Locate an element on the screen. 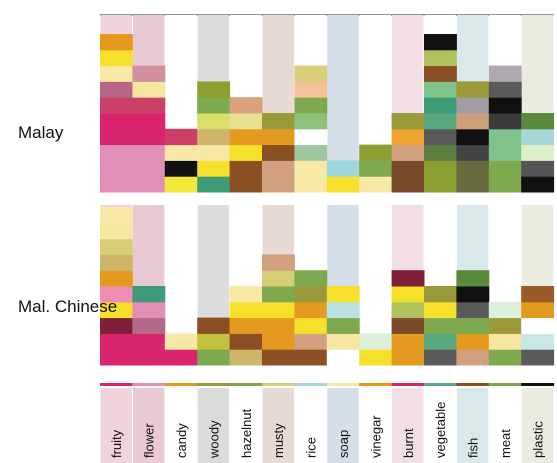 The height and width of the screenshot is (463, 557). label-band-candy is located at coordinates (181, 425).